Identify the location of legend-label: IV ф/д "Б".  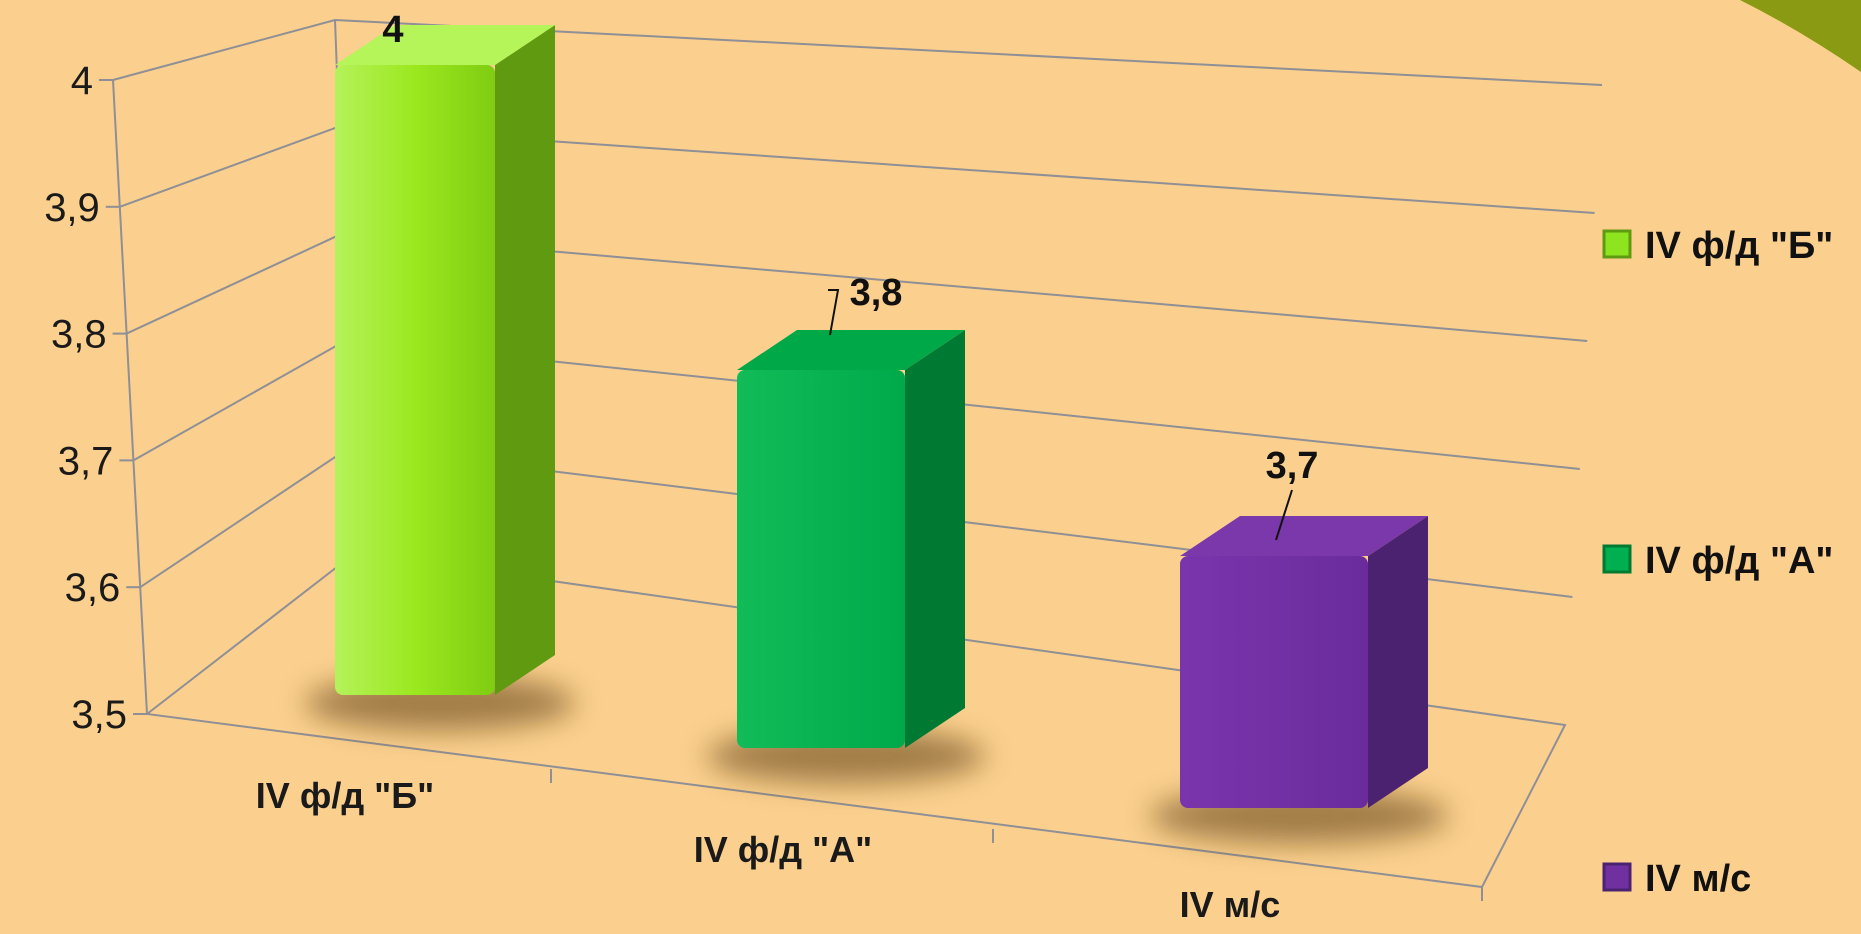
(1739, 246).